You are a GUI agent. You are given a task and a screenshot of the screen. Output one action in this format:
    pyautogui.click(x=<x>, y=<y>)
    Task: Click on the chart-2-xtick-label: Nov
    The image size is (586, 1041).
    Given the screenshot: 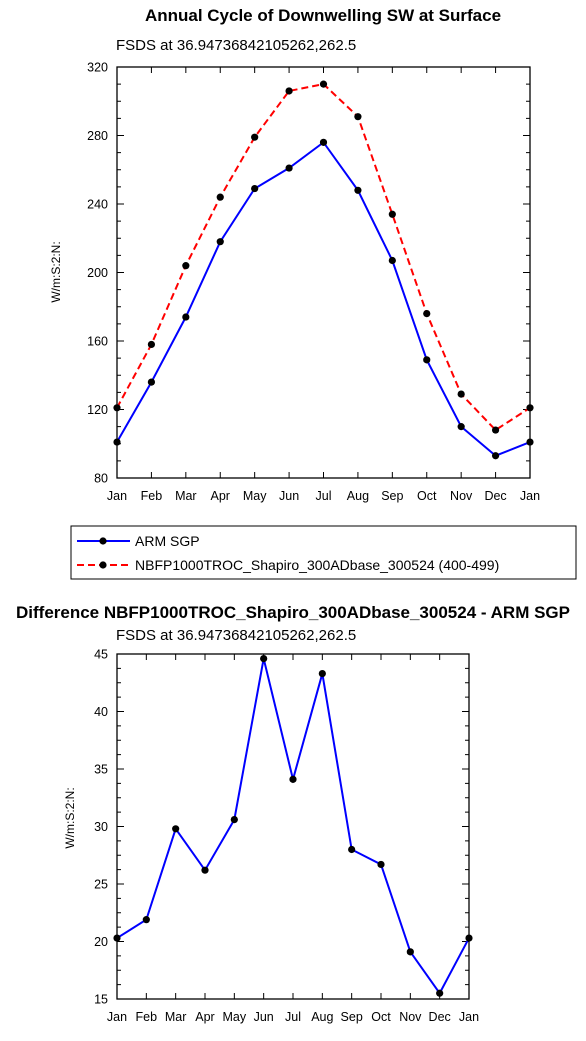 What is the action you would take?
    pyautogui.click(x=410, y=1017)
    